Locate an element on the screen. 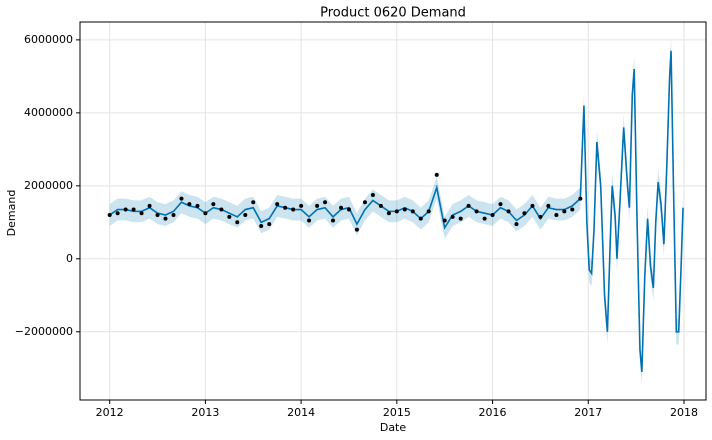  y-tick-label: 0 is located at coordinates (69, 258).